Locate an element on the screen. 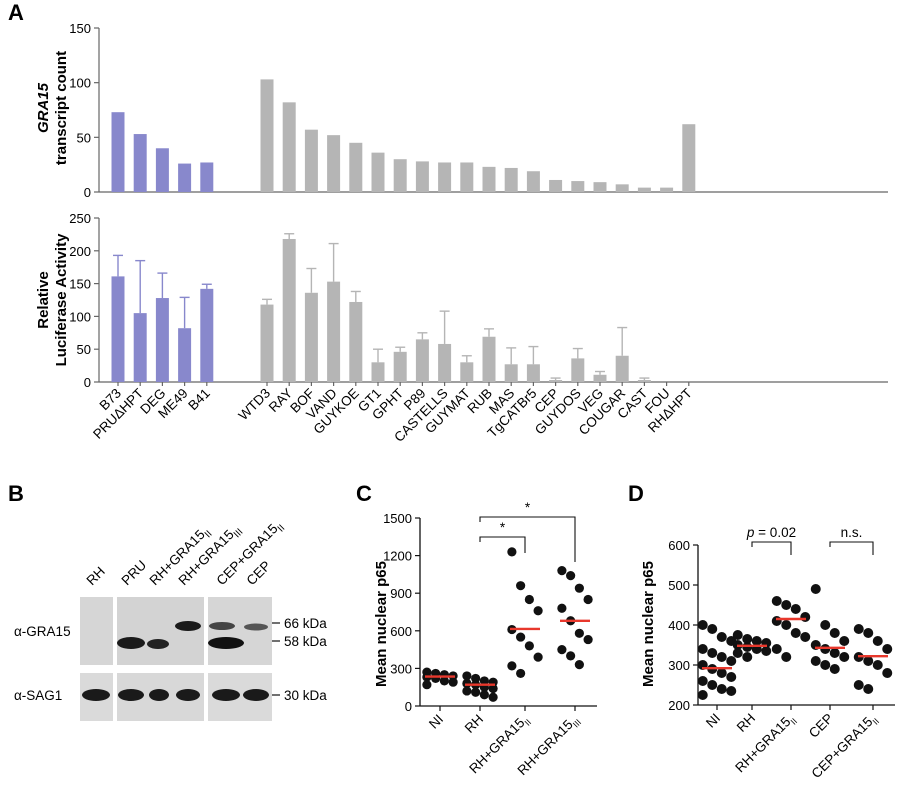 This screenshot has height=800, width=897. bar-castells is located at coordinates (445, 362).